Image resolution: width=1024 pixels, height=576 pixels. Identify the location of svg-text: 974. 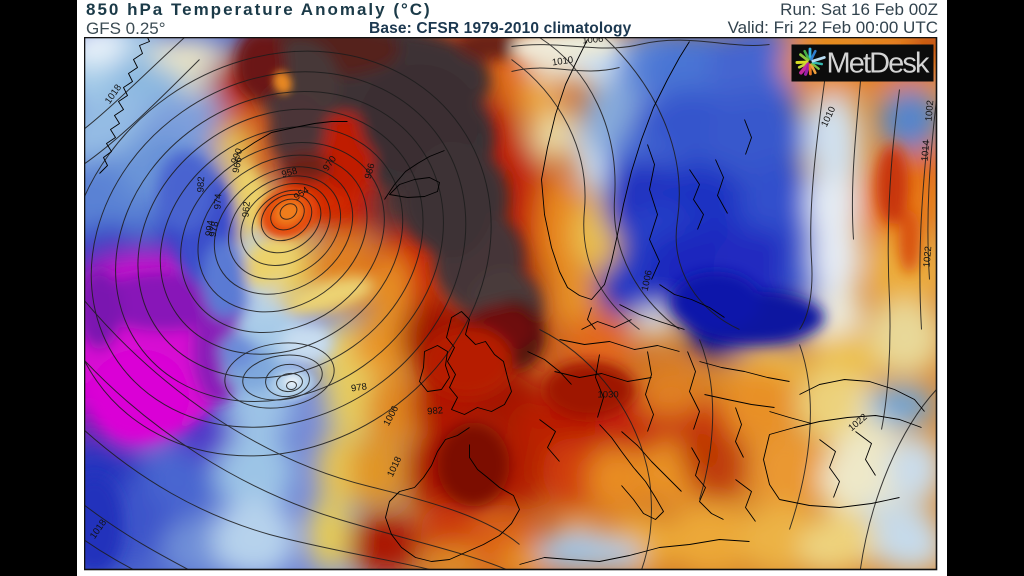
(219, 201).